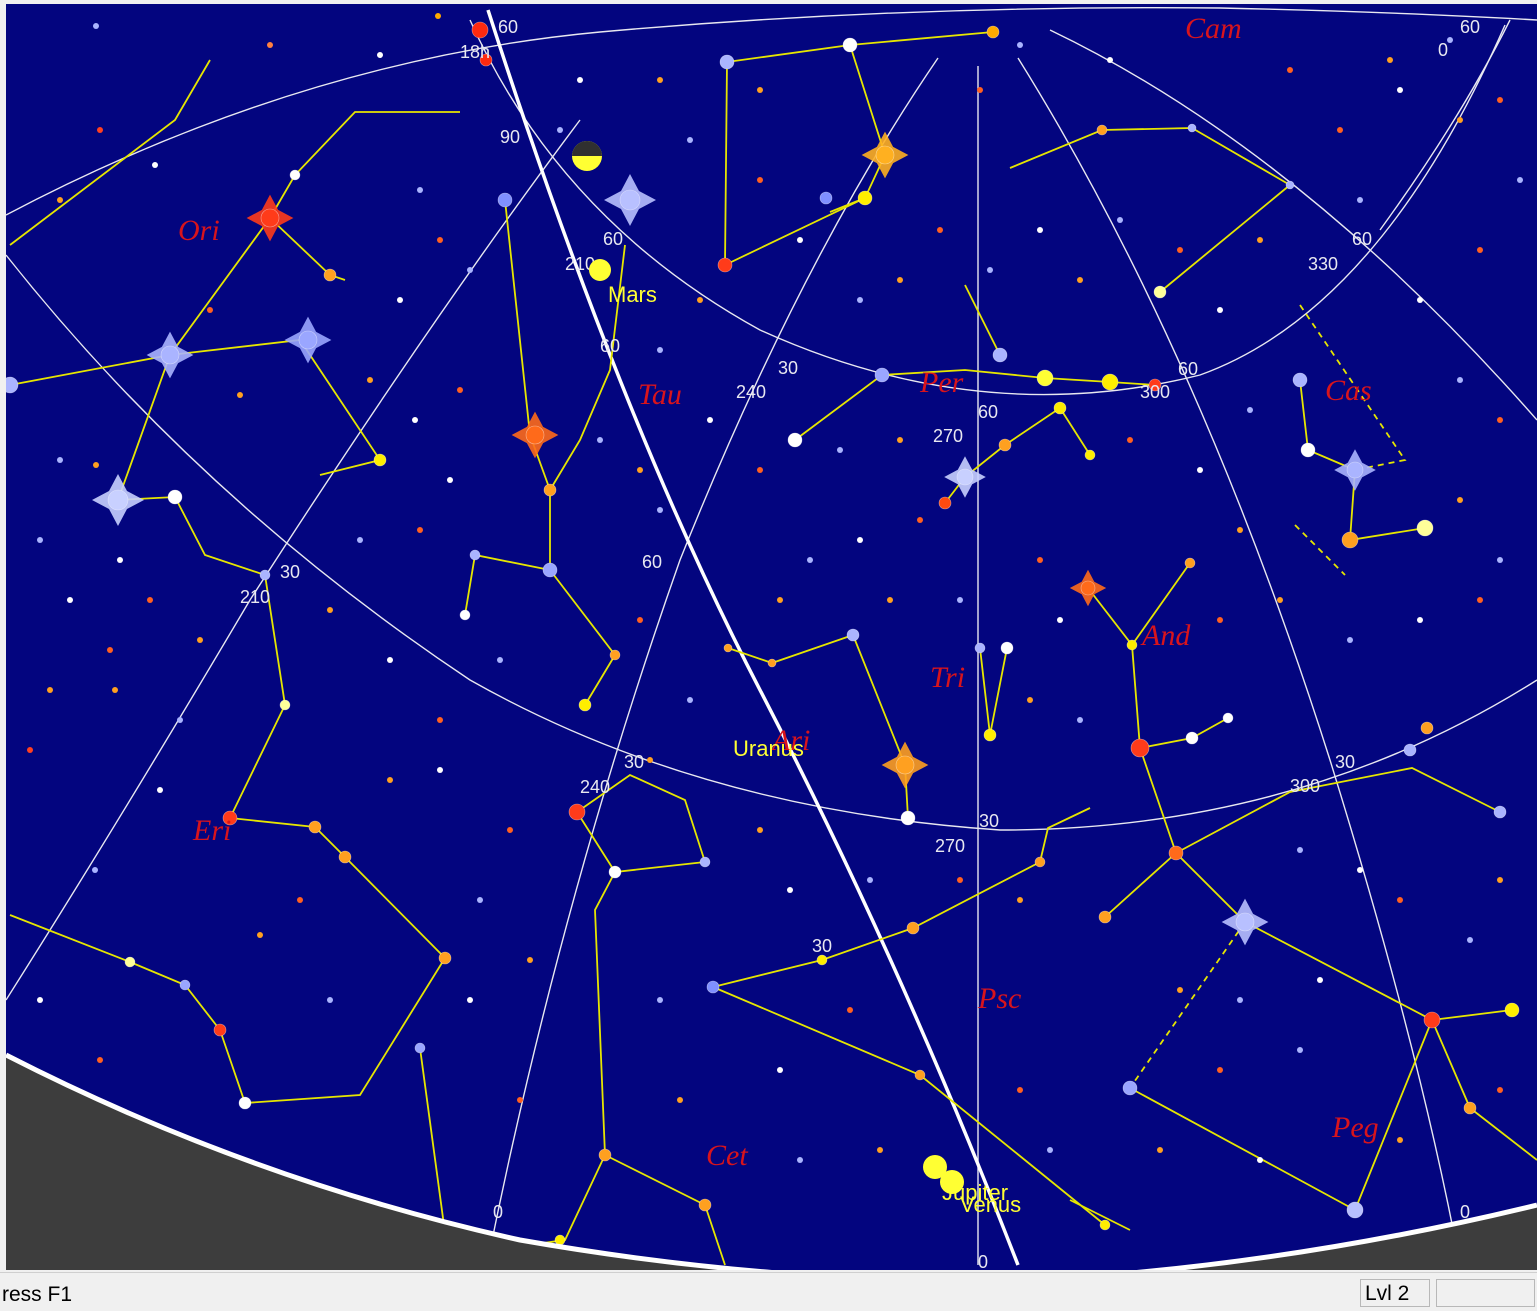 This screenshot has width=1537, height=1311. I want to click on constellation-label-ori: Ori, so click(199, 230).